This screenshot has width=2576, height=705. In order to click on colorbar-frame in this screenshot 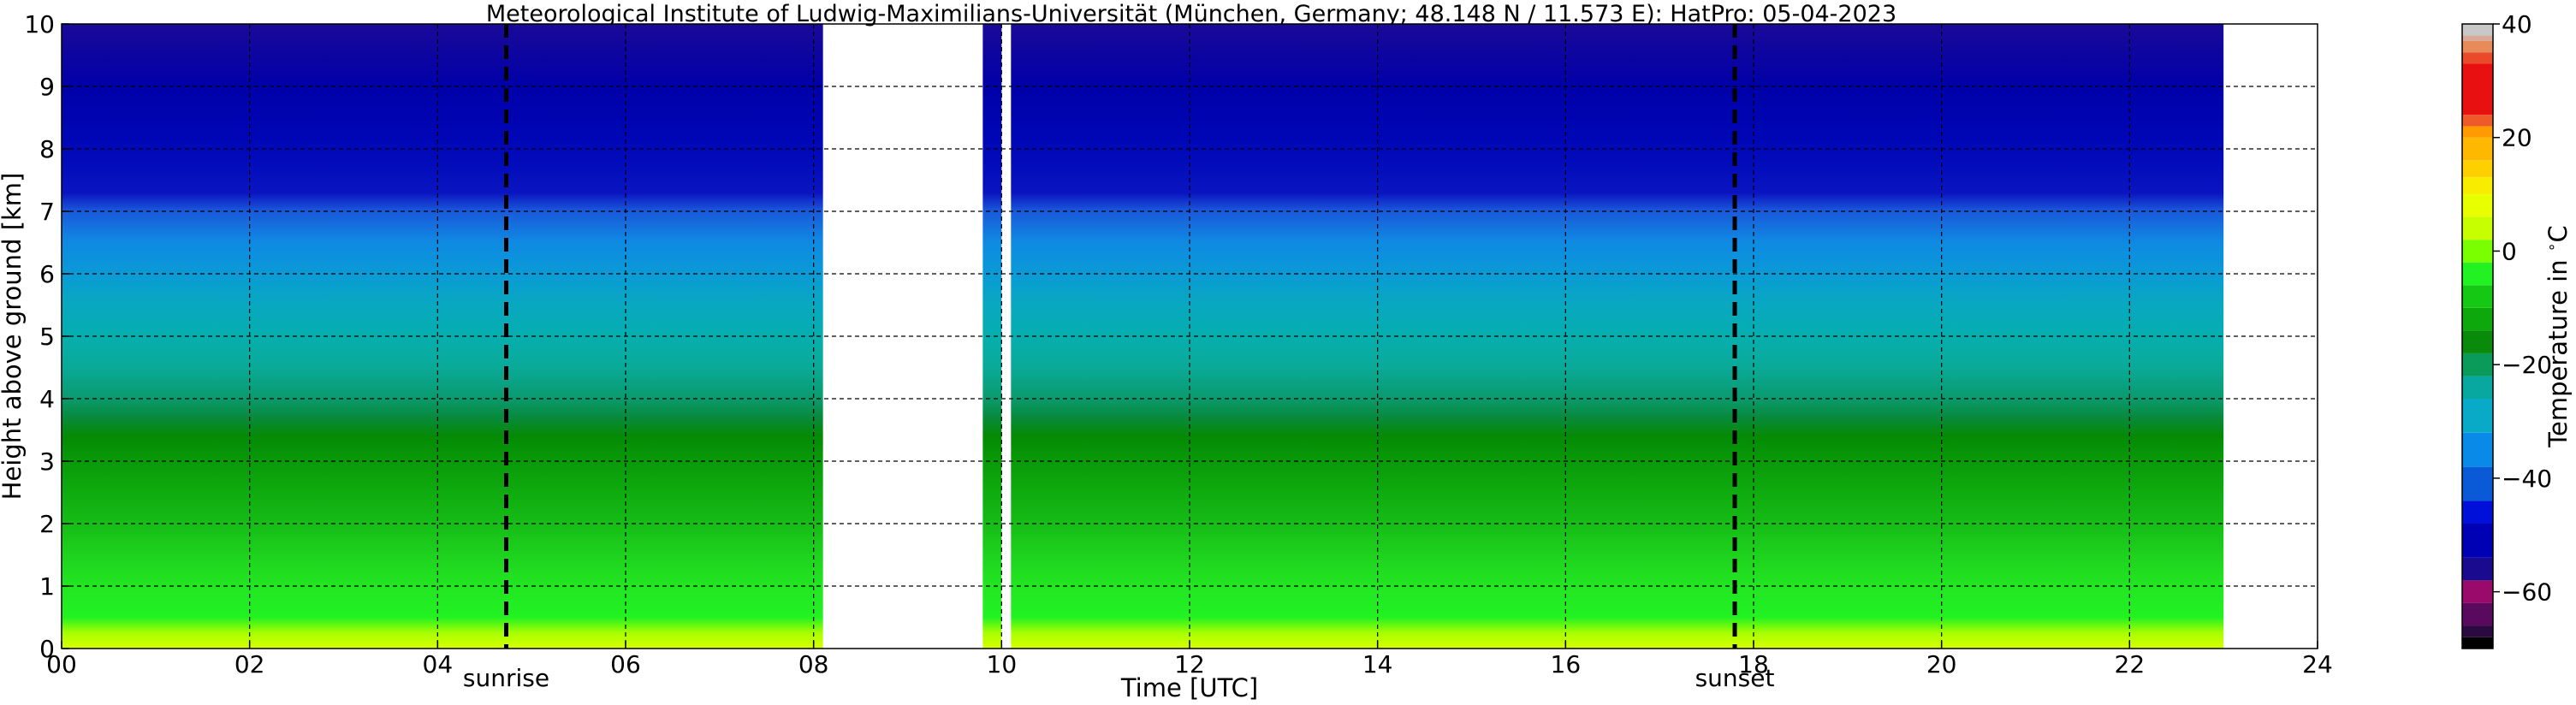, I will do `click(2477, 336)`.